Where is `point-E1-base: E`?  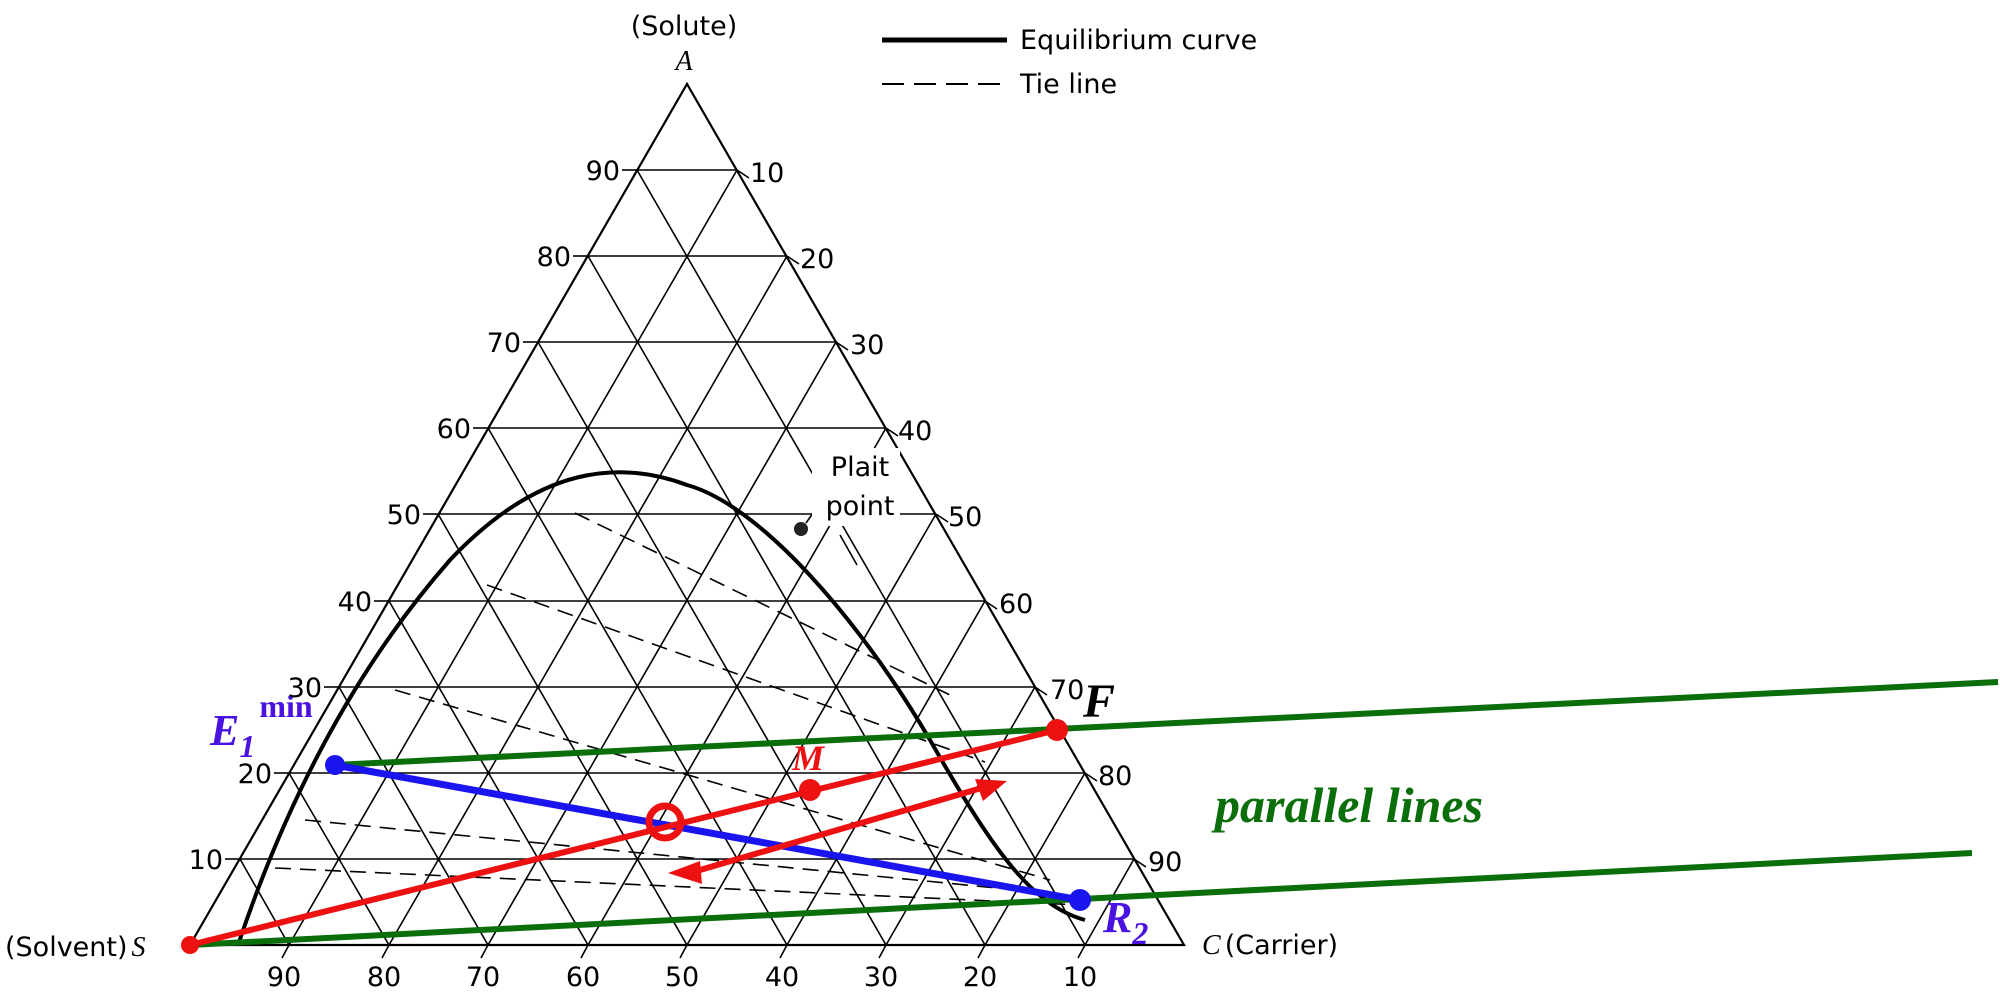 point-E1-base: E is located at coordinates (224, 730).